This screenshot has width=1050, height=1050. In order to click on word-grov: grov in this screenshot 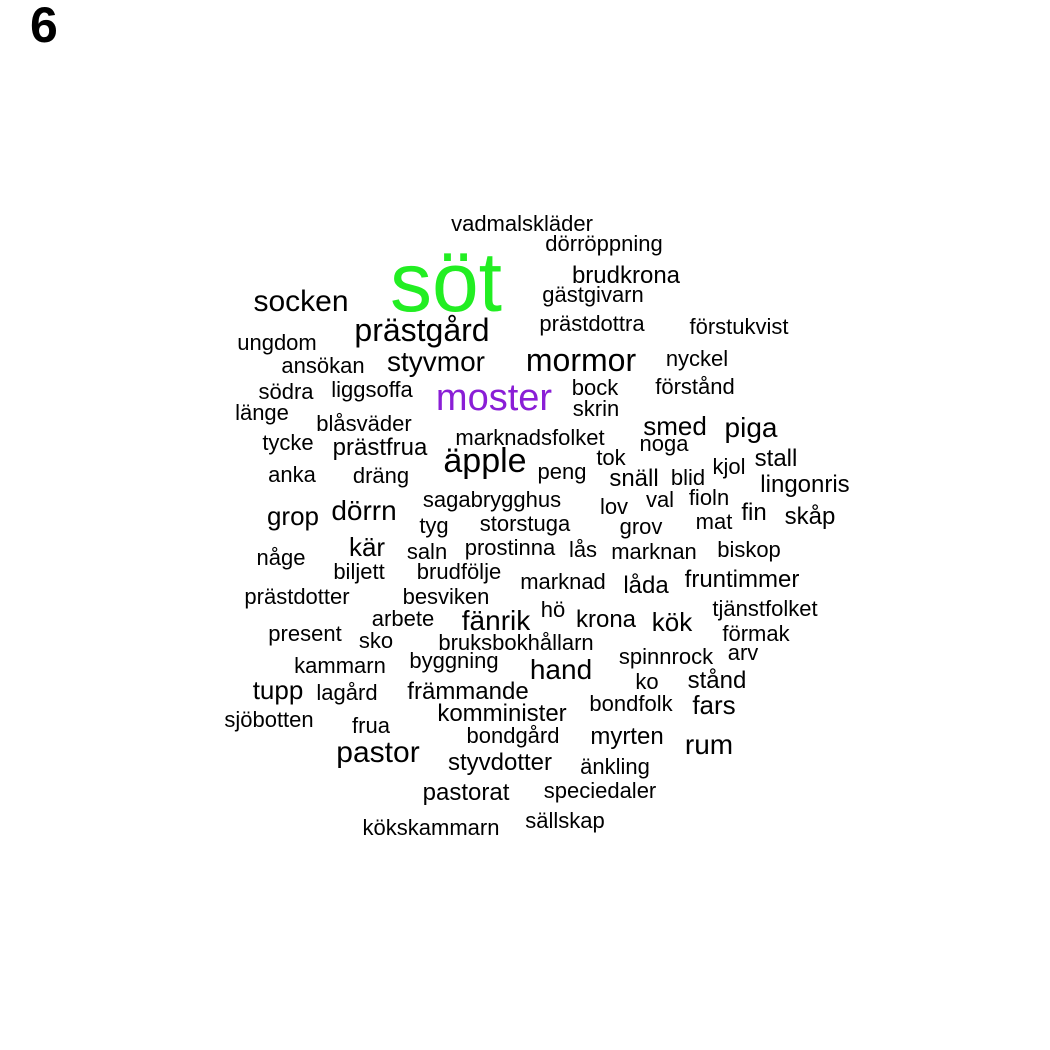, I will do `click(641, 526)`.